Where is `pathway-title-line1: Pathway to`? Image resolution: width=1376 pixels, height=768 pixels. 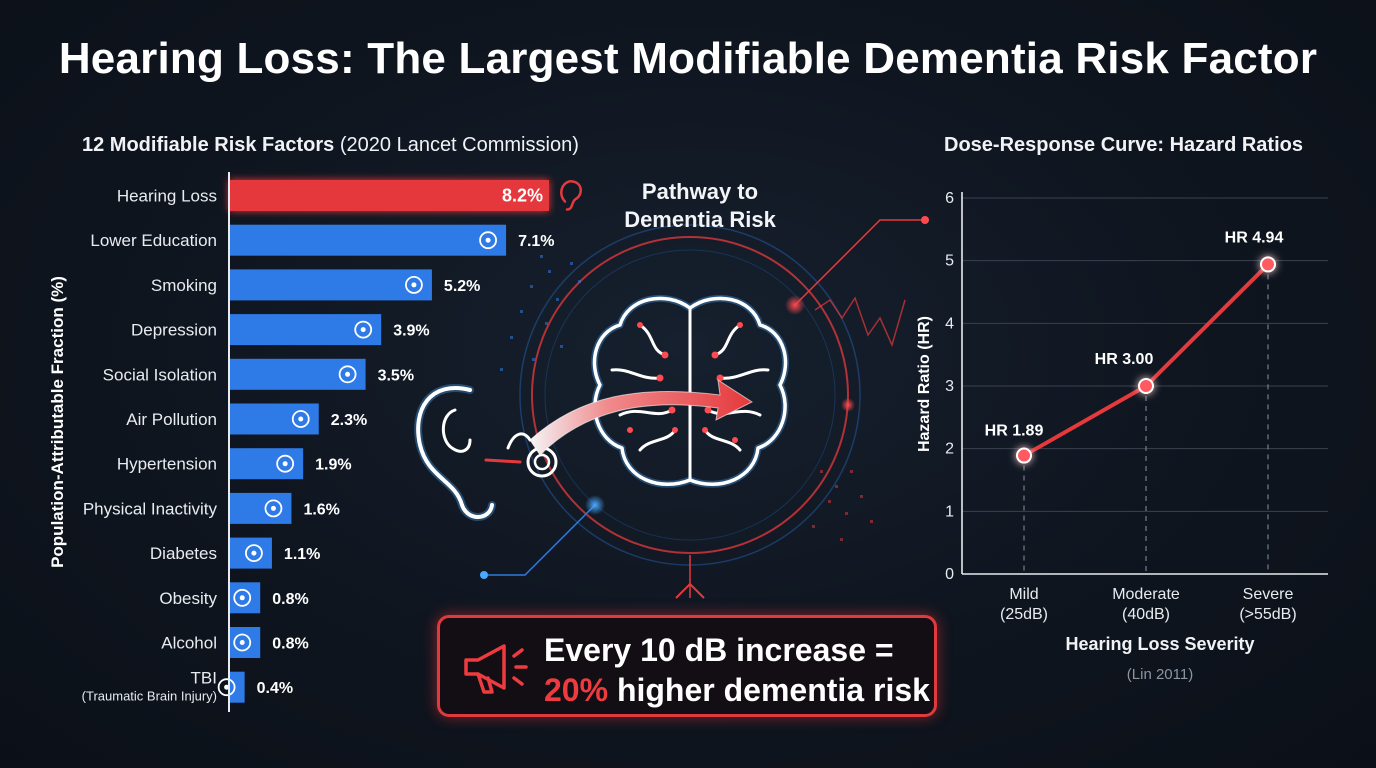 pathway-title-line1: Pathway to is located at coordinates (700, 191).